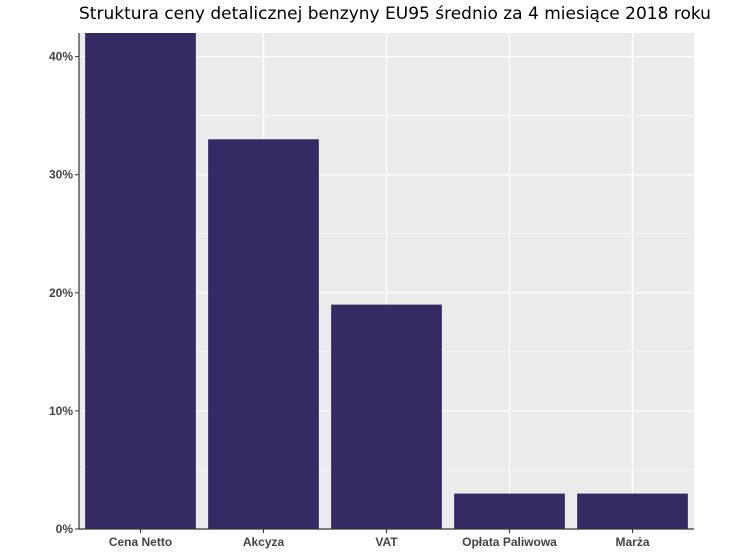  I want to click on x-axis-ticks: Cena Netto Akcyza VAT Opłata Paliwowa Marża, so click(379, 539).